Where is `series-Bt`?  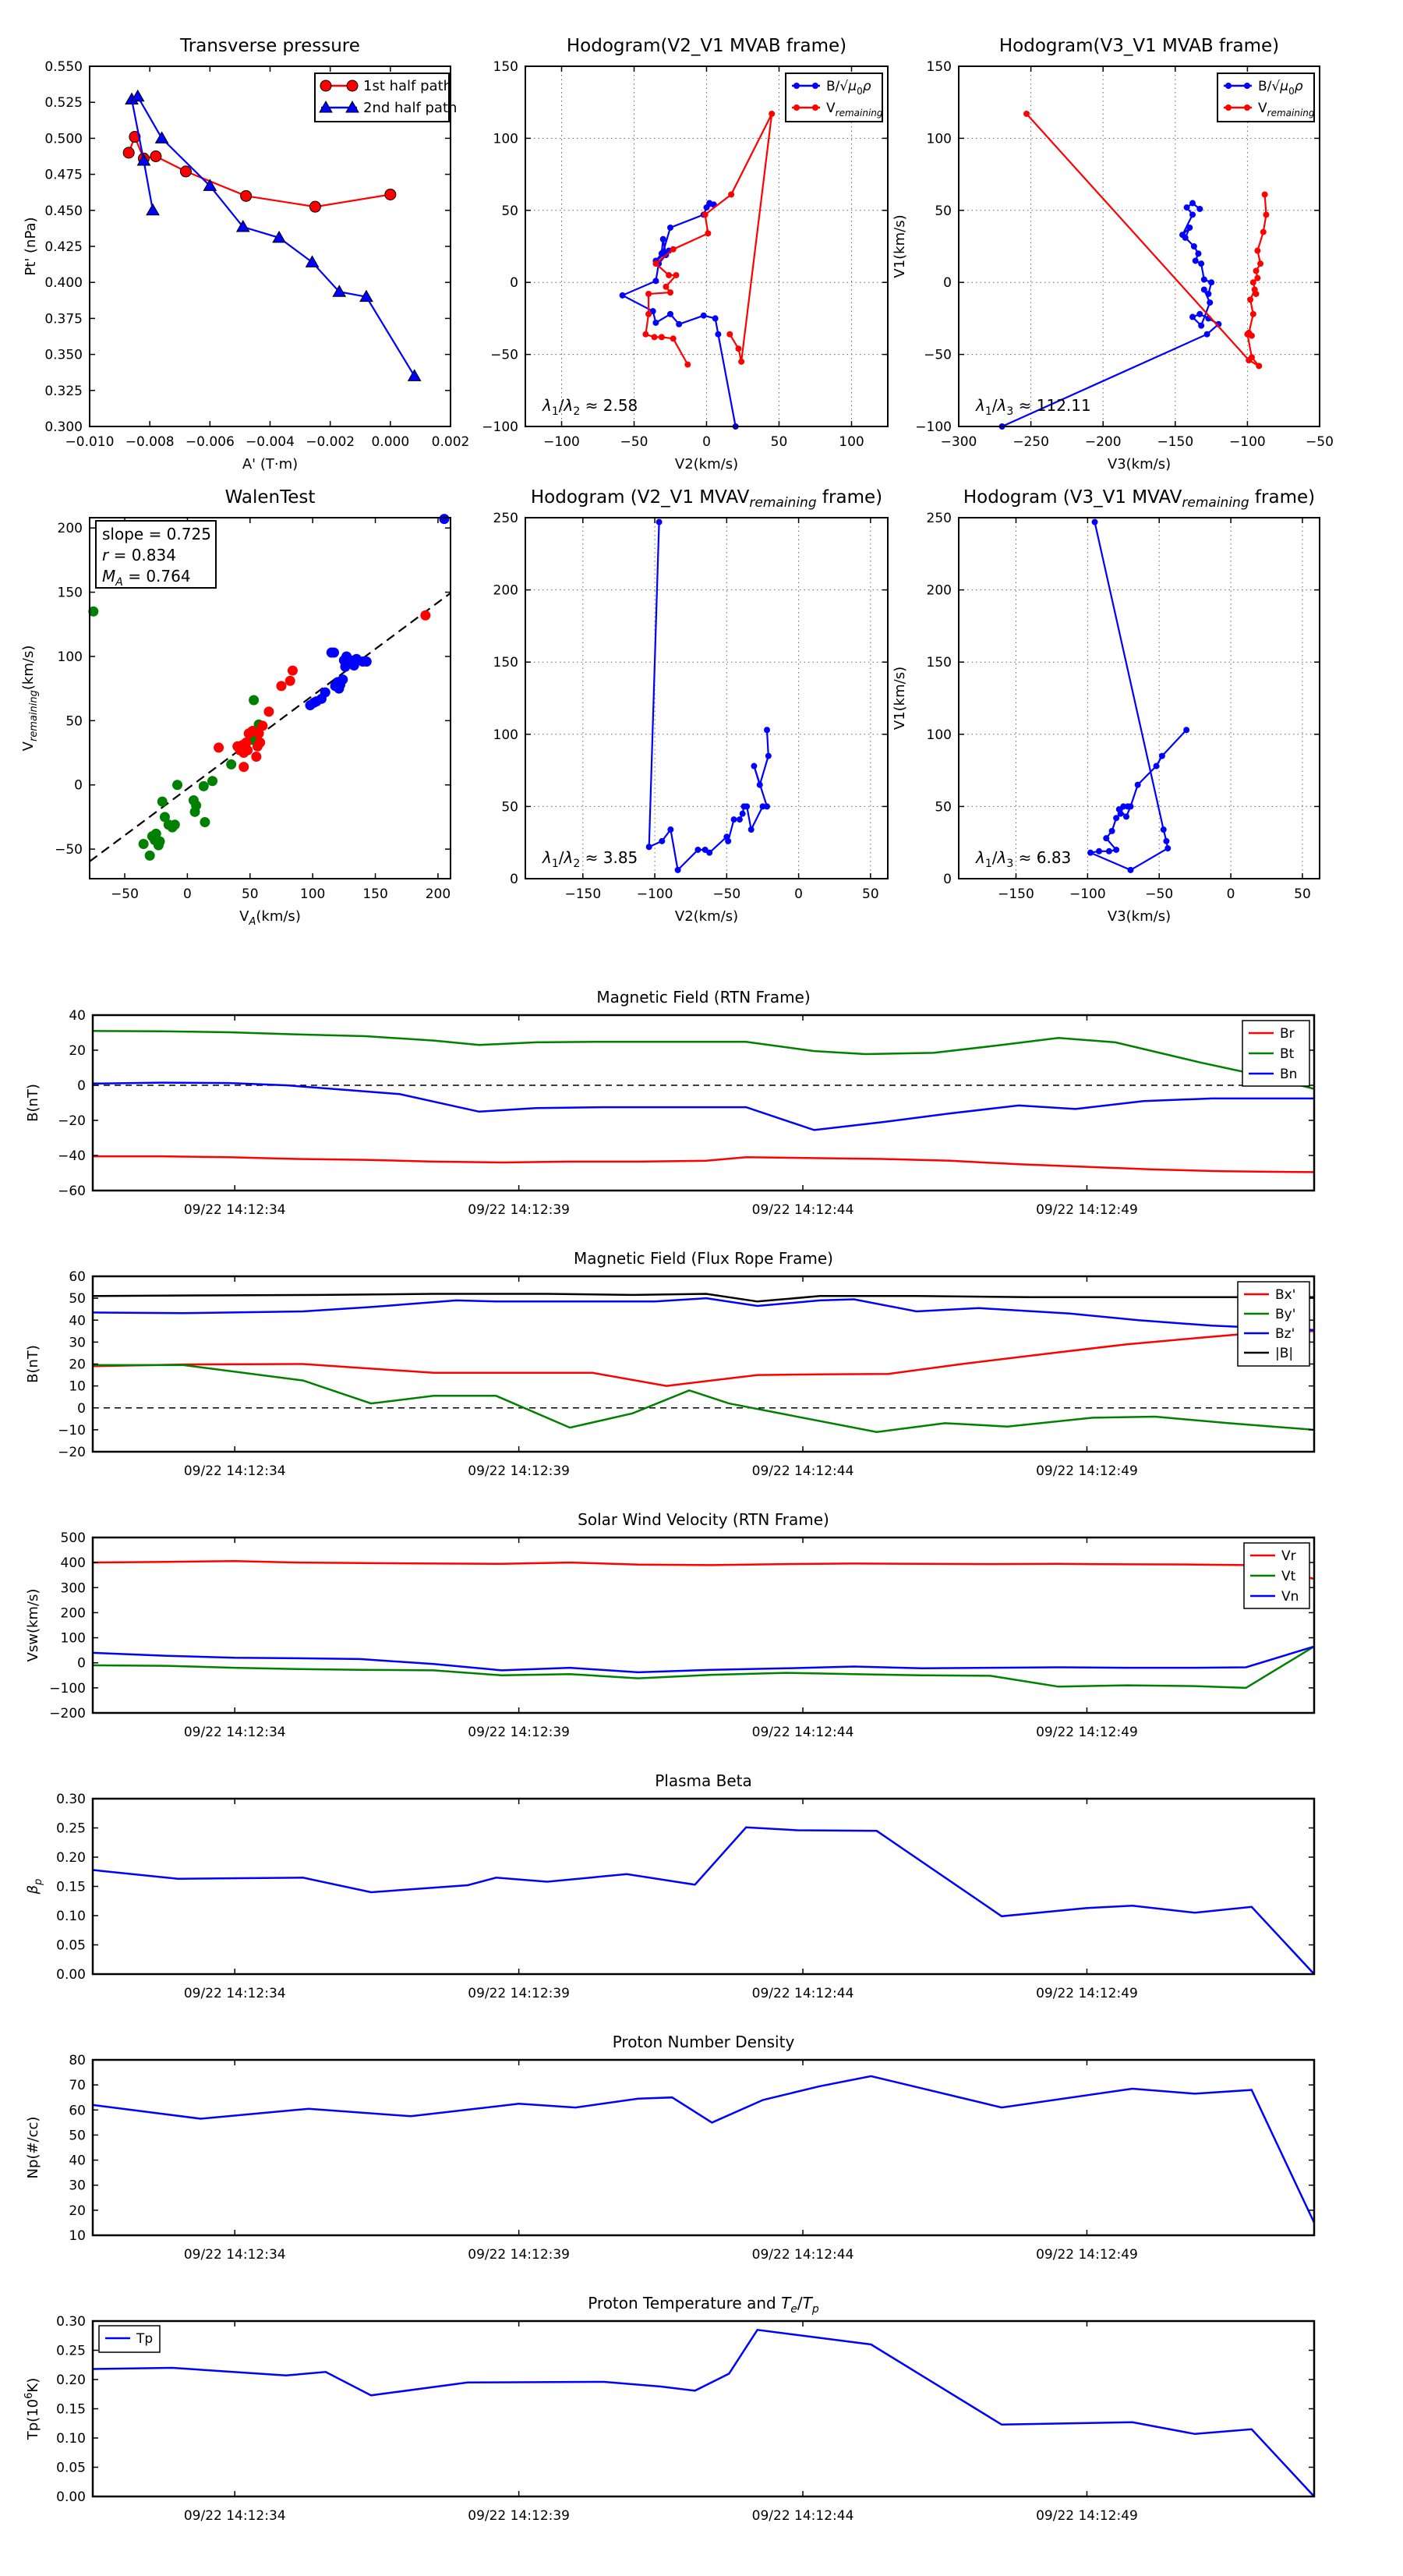
series-Bt is located at coordinates (703, 1060).